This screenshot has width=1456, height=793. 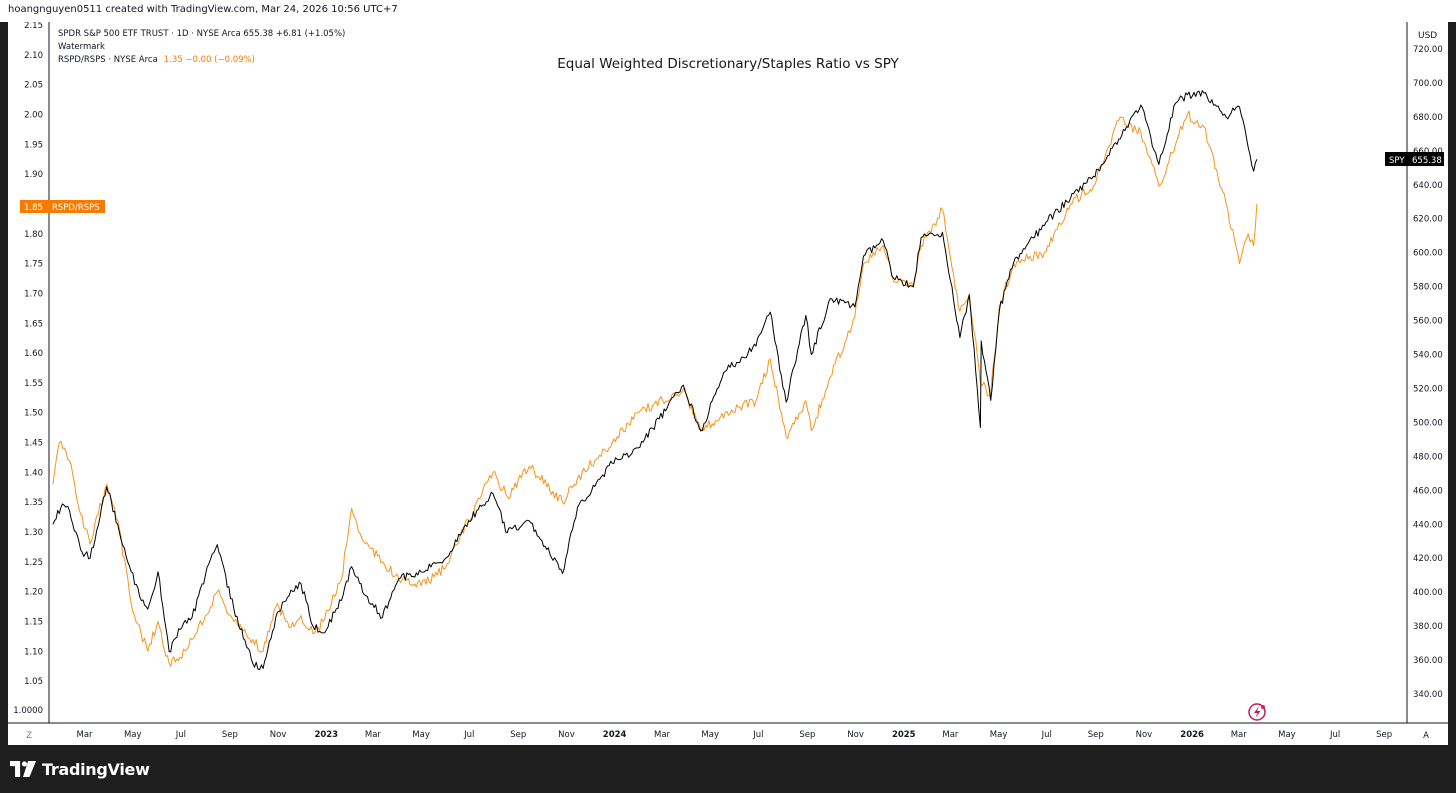 What do you see at coordinates (1427, 161) in the screenshot?
I see `spy-current-label-value: 655.38` at bounding box center [1427, 161].